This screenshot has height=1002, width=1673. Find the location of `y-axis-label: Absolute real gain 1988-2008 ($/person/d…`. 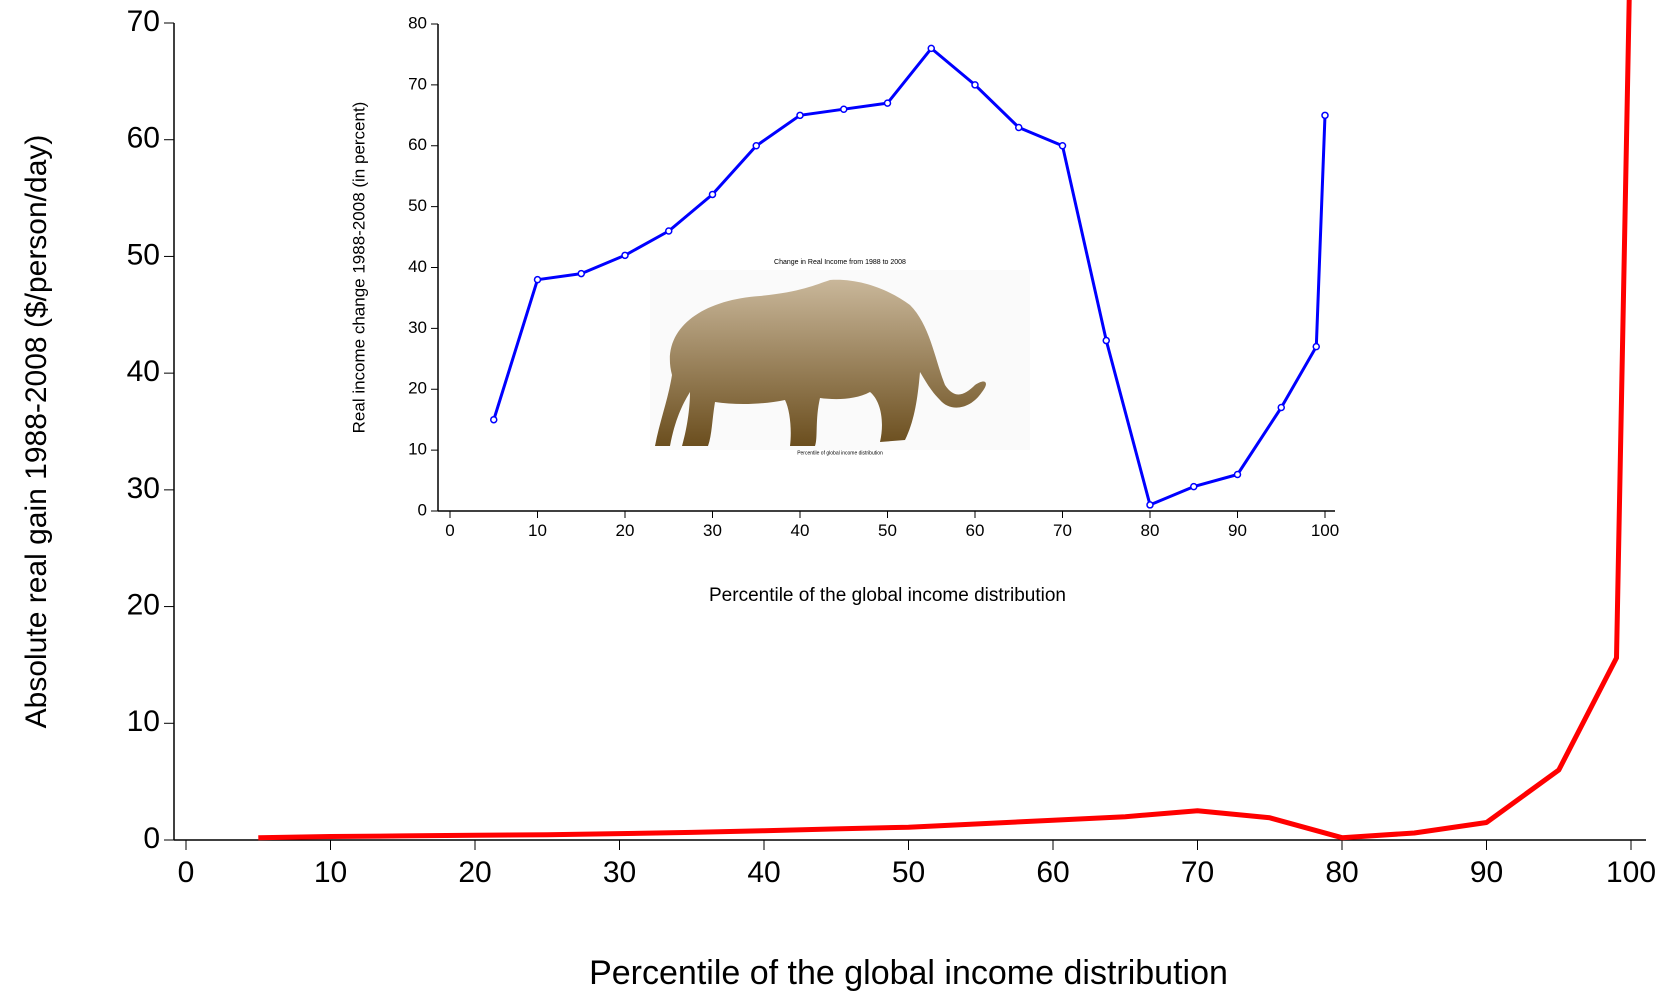

y-axis-label: Absolute real gain 1988-2008 ($/person/d… is located at coordinates (36, 432).